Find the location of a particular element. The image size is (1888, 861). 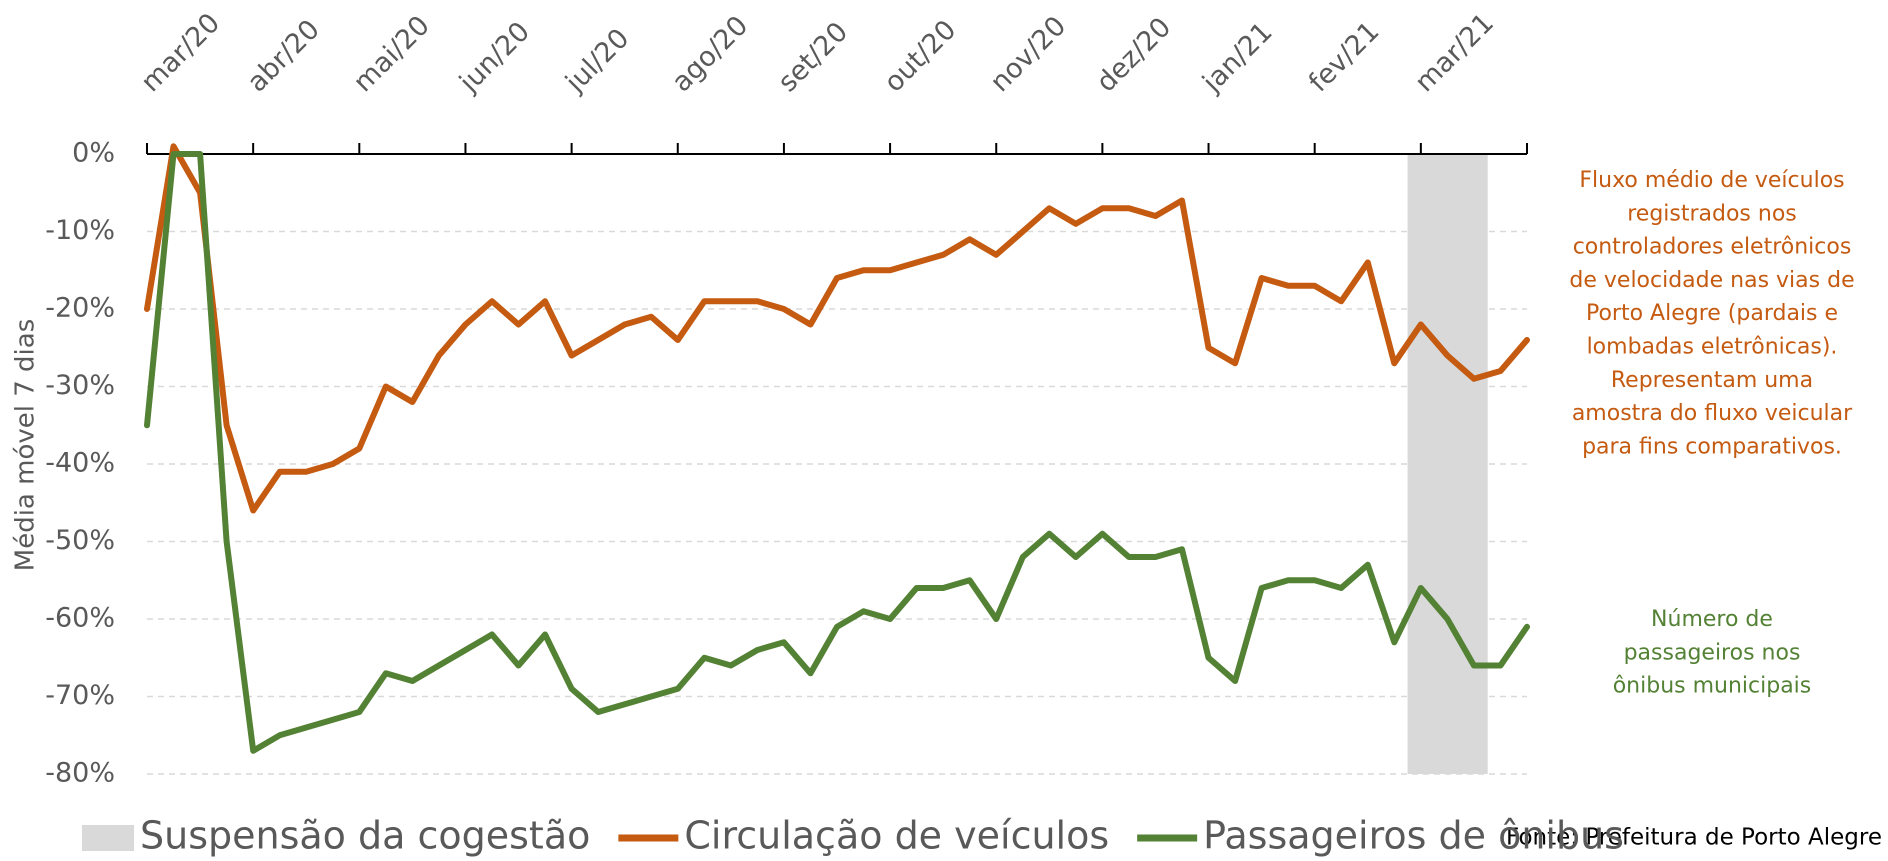

x-tick-label: ago/20 is located at coordinates (710, 54).